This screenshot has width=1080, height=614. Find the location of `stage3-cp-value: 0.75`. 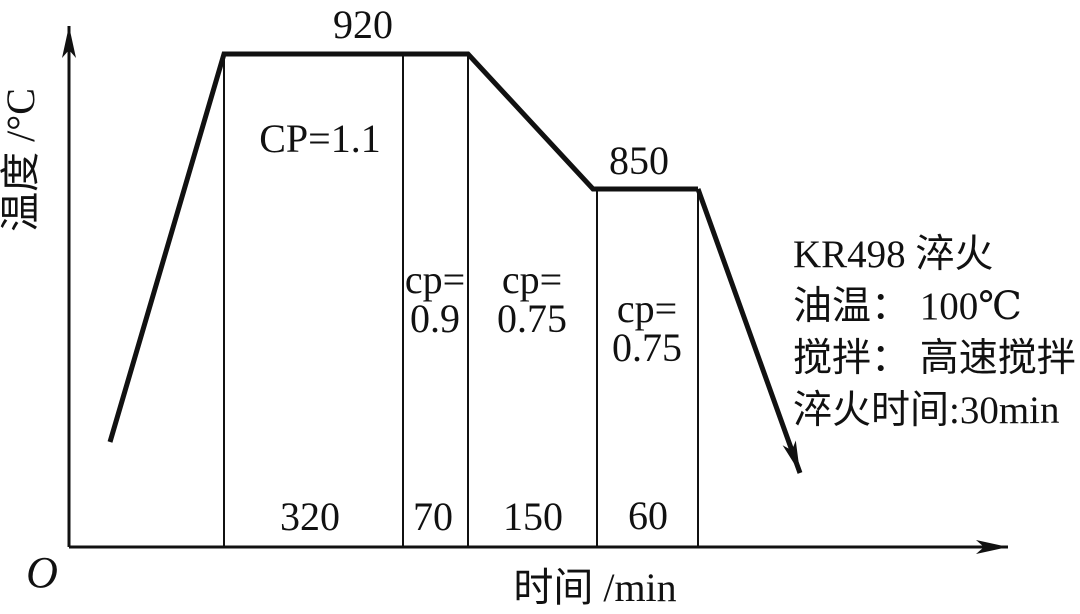

stage3-cp-value: 0.75 is located at coordinates (532, 318).